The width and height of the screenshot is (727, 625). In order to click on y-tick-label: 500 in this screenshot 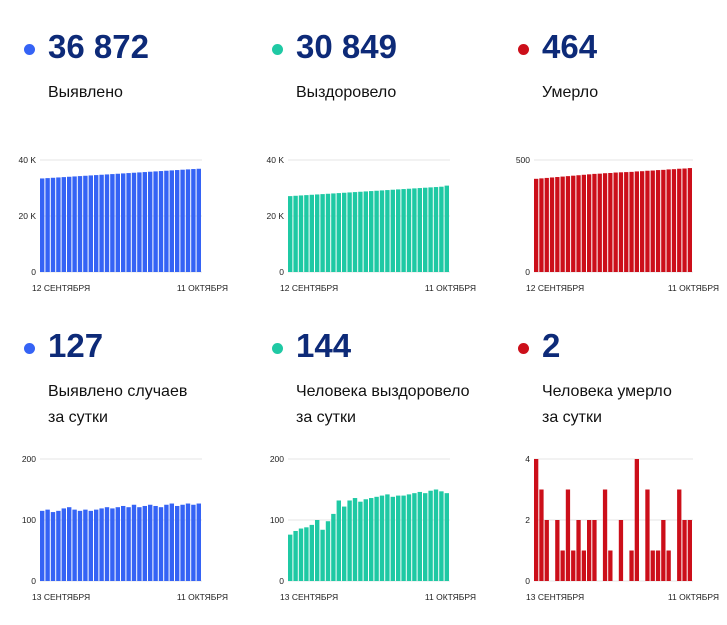, I will do `click(523, 160)`.